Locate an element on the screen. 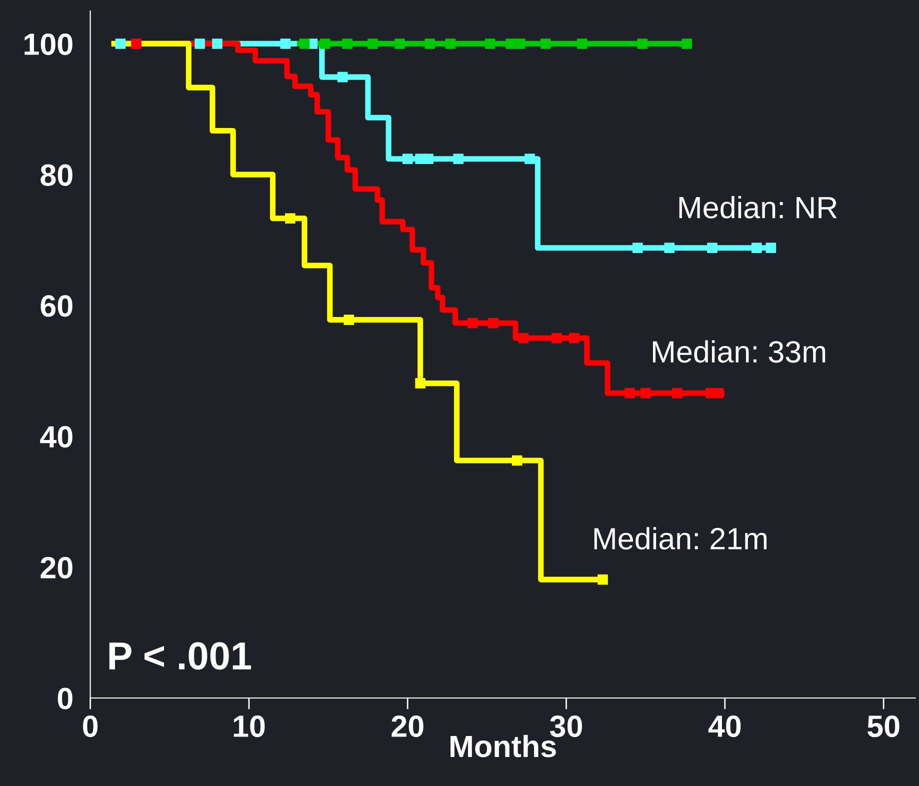 This screenshot has width=919, height=786. annotation: Median: 21m is located at coordinates (680, 538).